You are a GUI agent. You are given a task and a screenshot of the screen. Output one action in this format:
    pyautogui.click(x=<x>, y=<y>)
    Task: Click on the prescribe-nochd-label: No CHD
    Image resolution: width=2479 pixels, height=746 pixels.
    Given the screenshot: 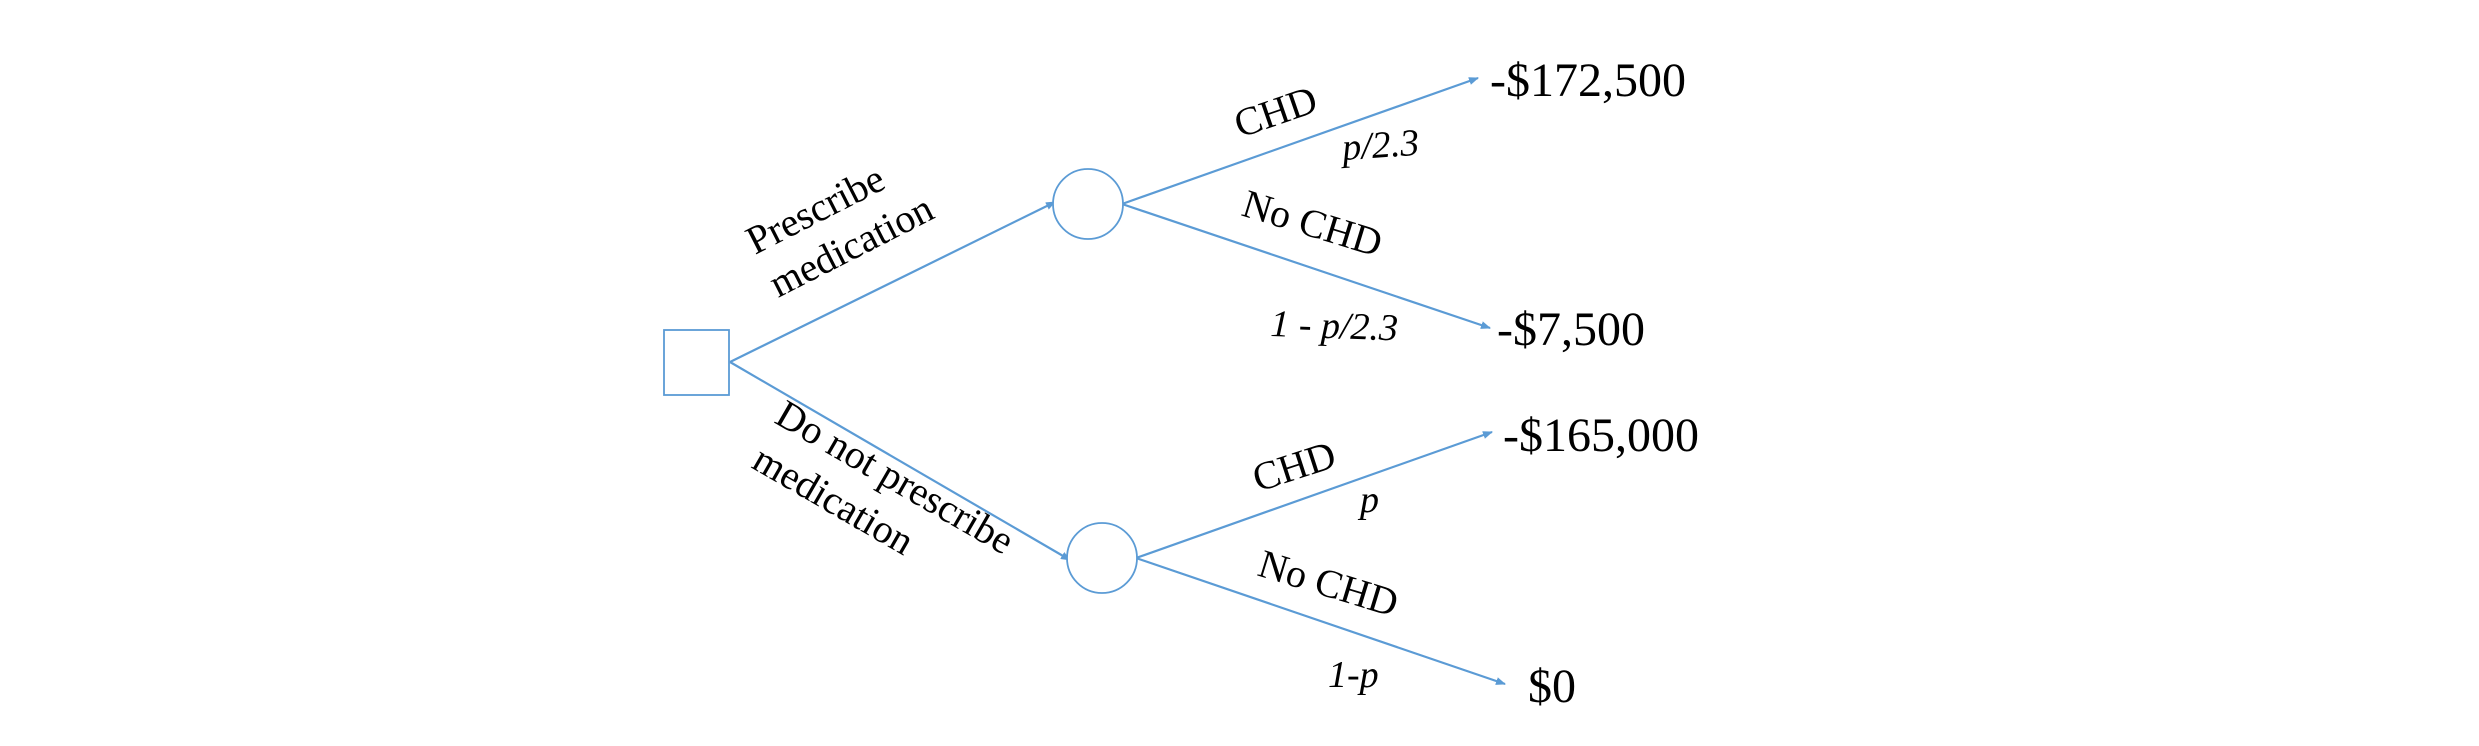 What is the action you would take?
    pyautogui.click(x=1312, y=223)
    